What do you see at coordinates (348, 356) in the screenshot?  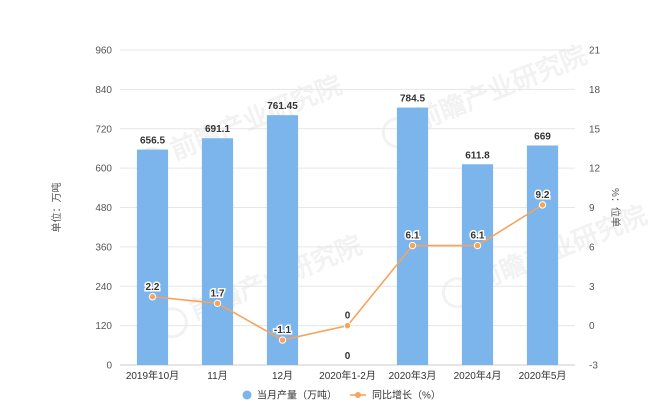 I see `bar-value-label: 0` at bounding box center [348, 356].